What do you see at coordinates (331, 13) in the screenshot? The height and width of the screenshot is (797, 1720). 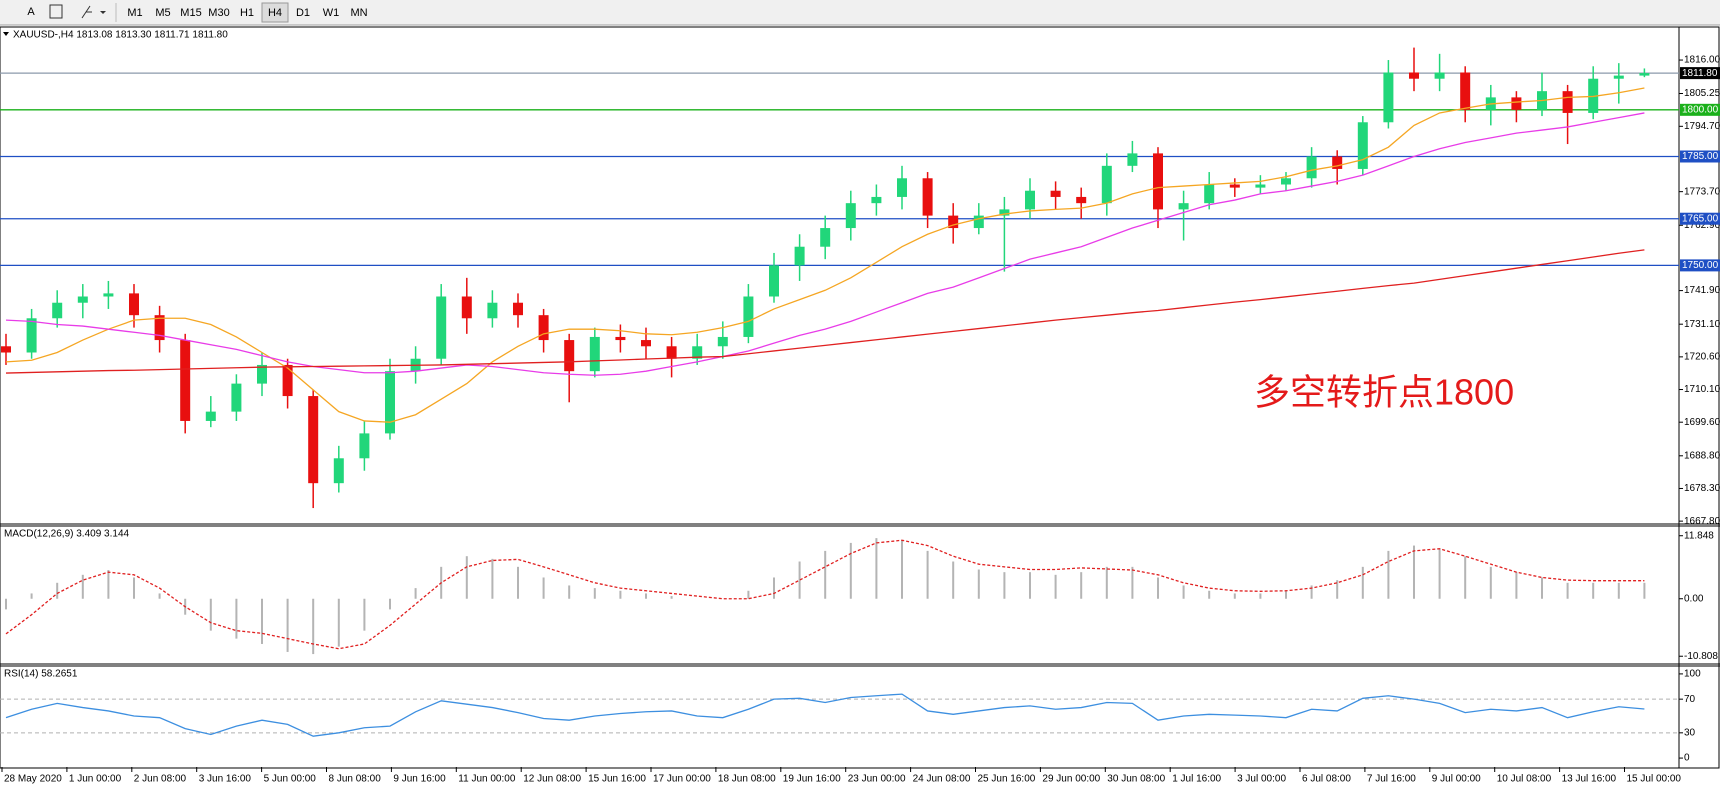 I see `timeframe-button: W1` at bounding box center [331, 13].